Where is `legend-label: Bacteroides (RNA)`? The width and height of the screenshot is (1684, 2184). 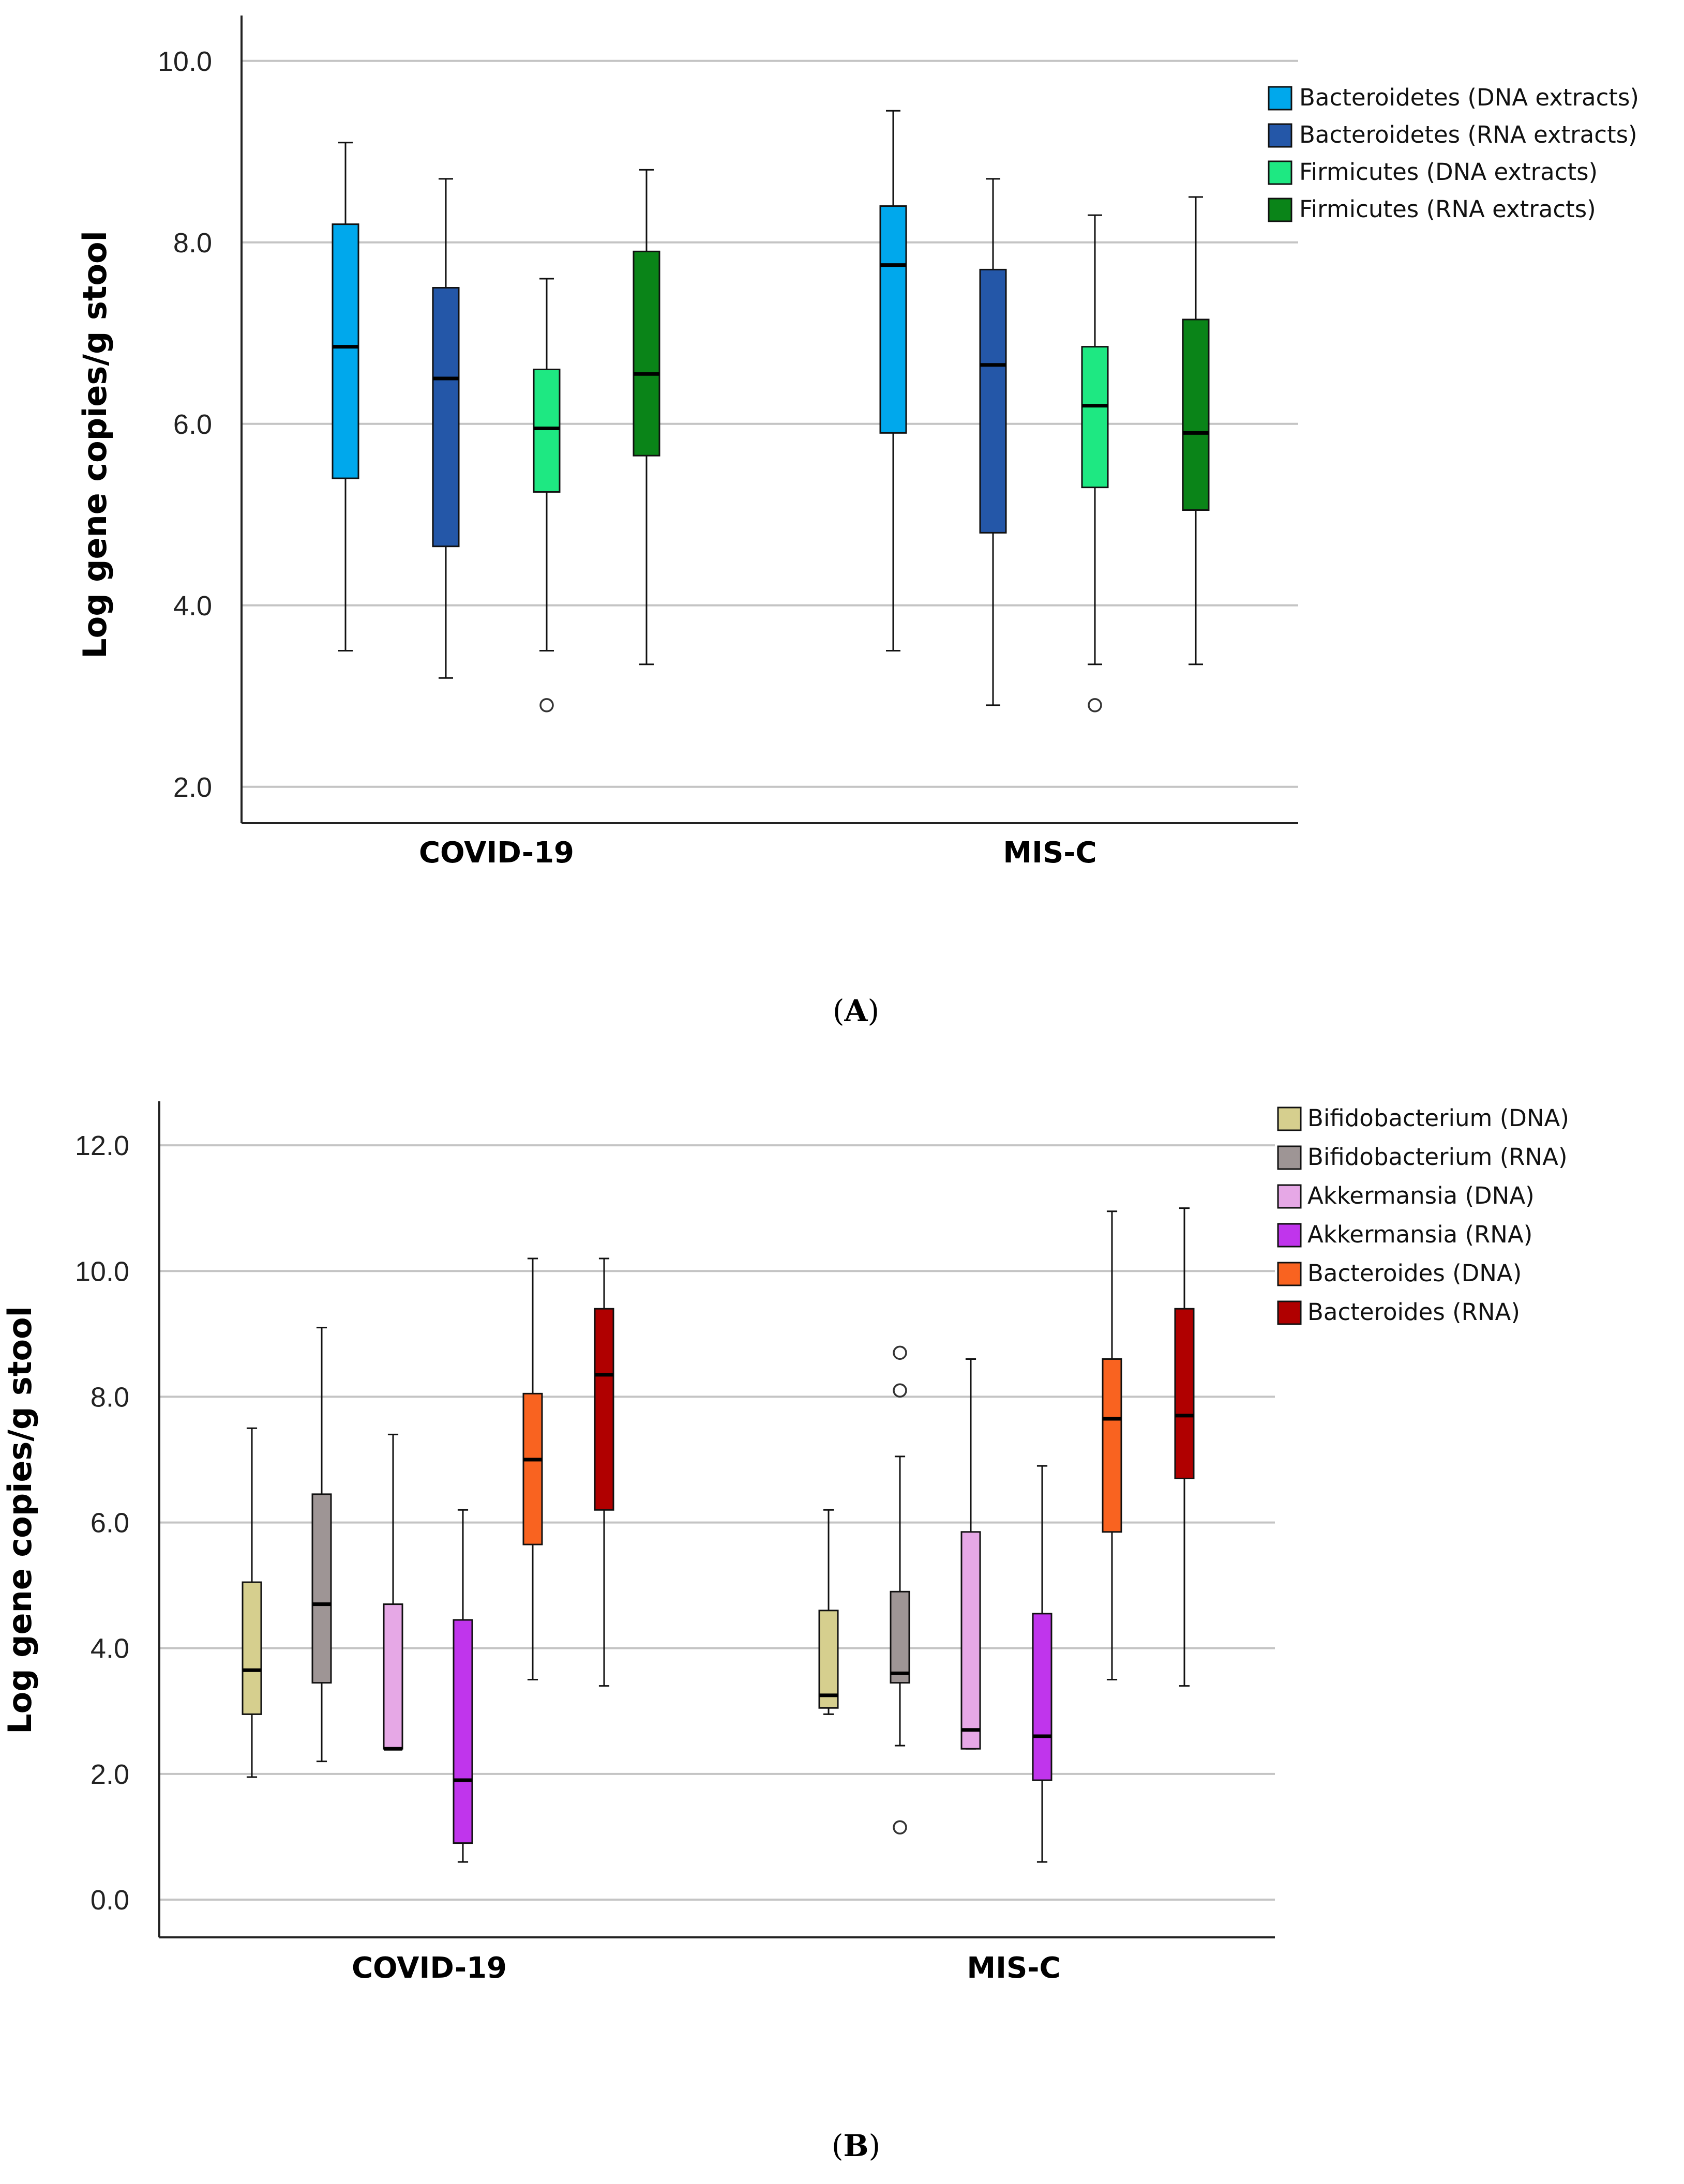 legend-label: Bacteroides (RNA) is located at coordinates (1413, 1312).